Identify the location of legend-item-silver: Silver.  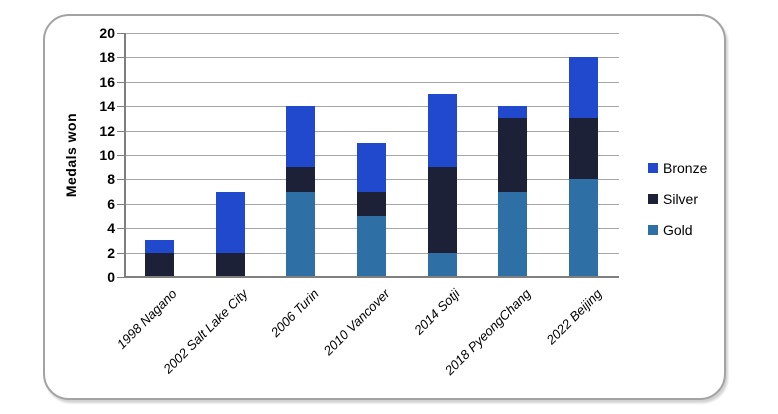
(677, 199).